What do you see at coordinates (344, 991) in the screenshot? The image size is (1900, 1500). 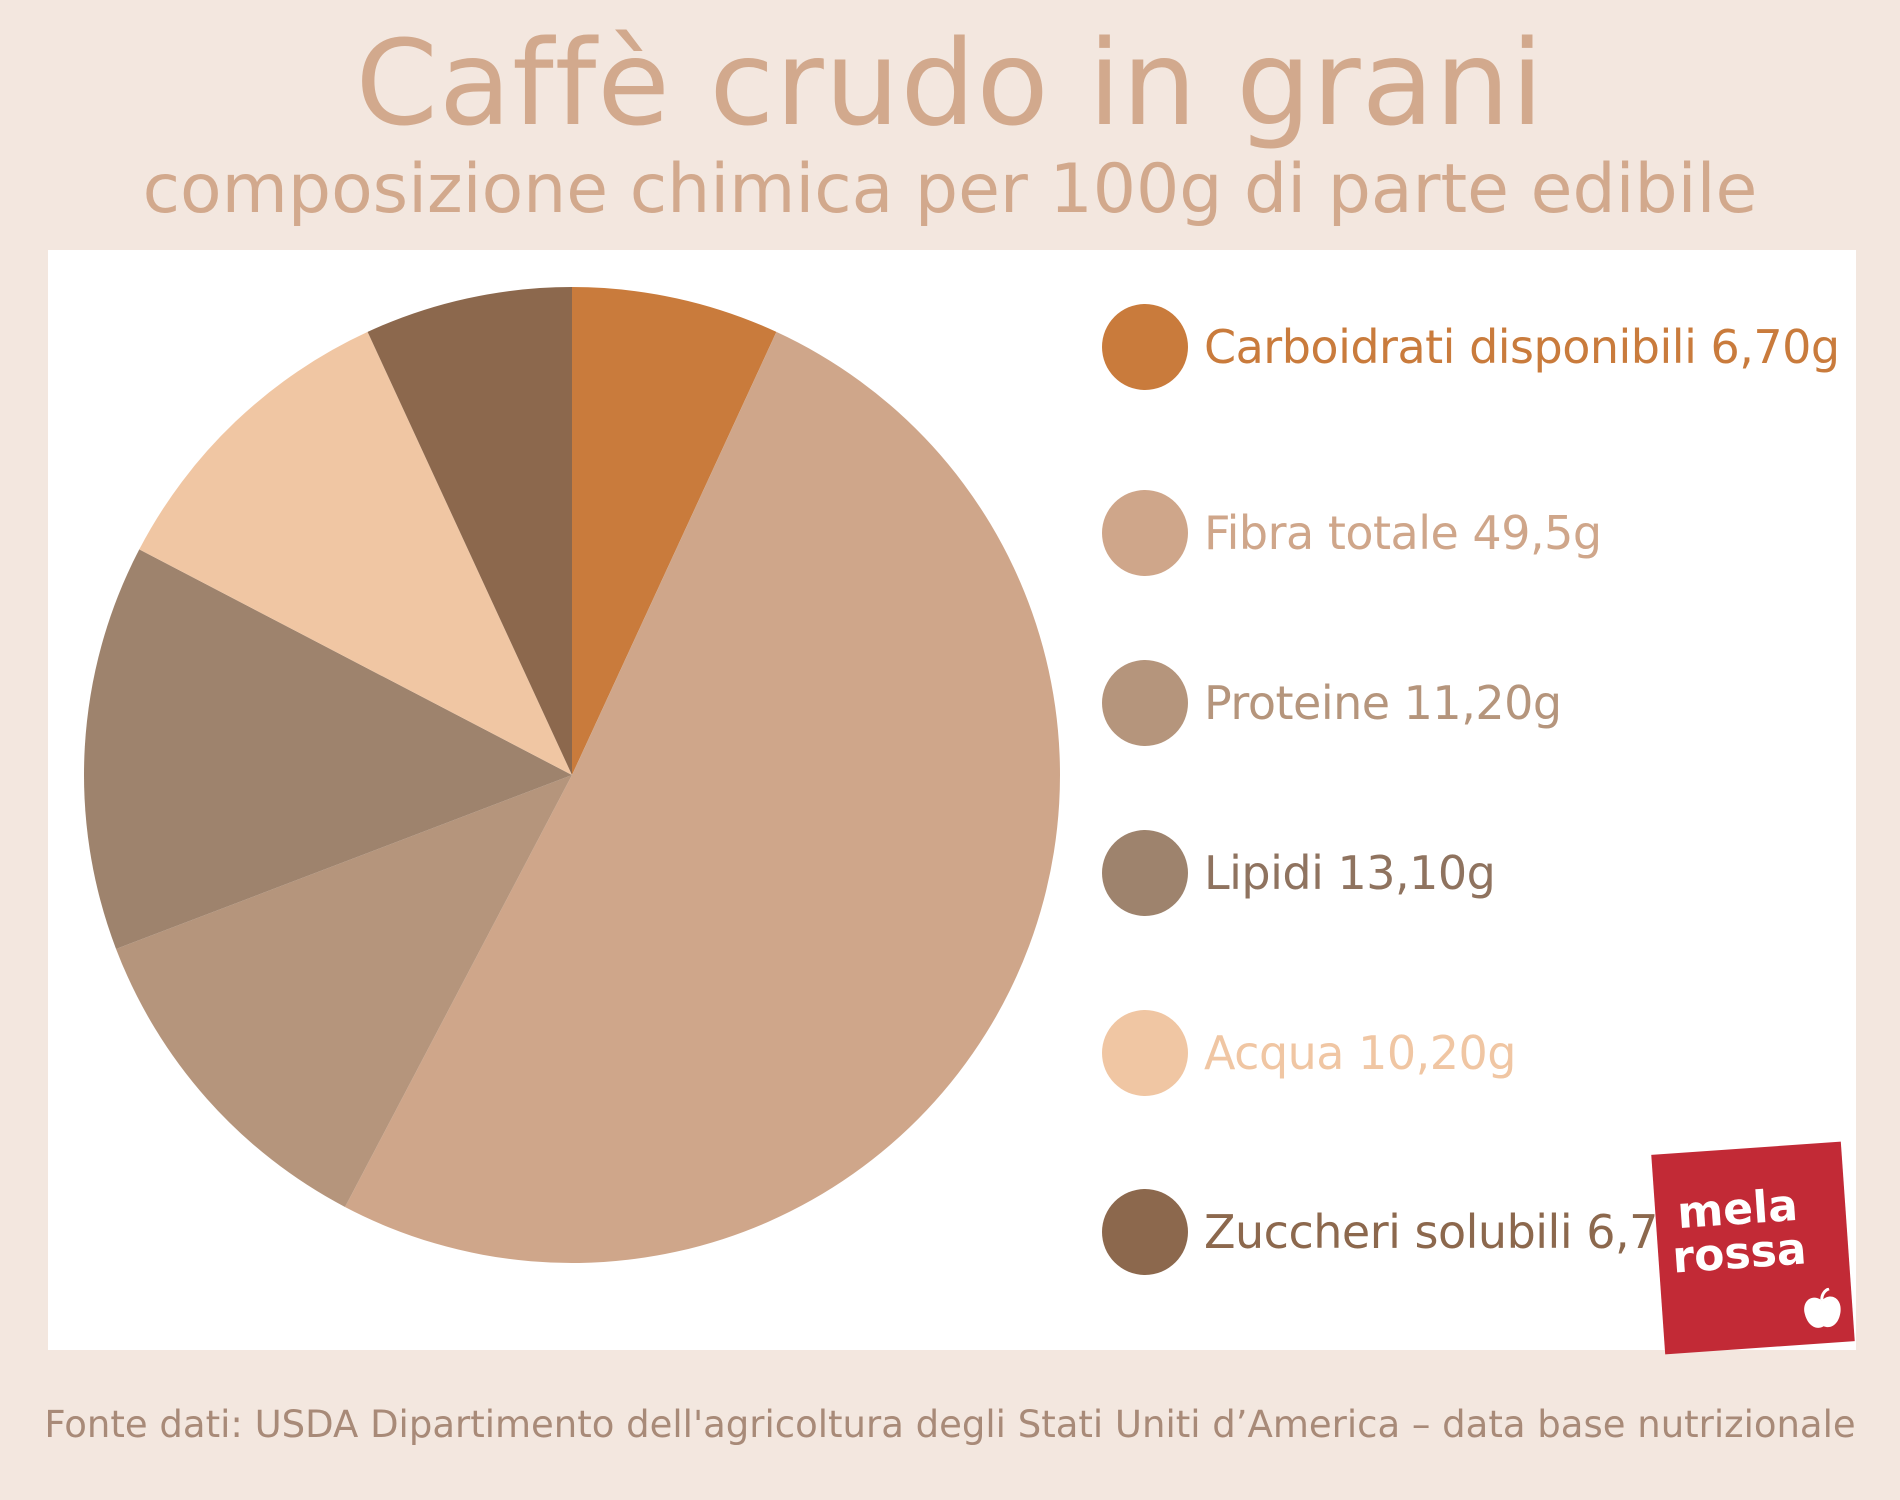 I see `pie-slice-proteine` at bounding box center [344, 991].